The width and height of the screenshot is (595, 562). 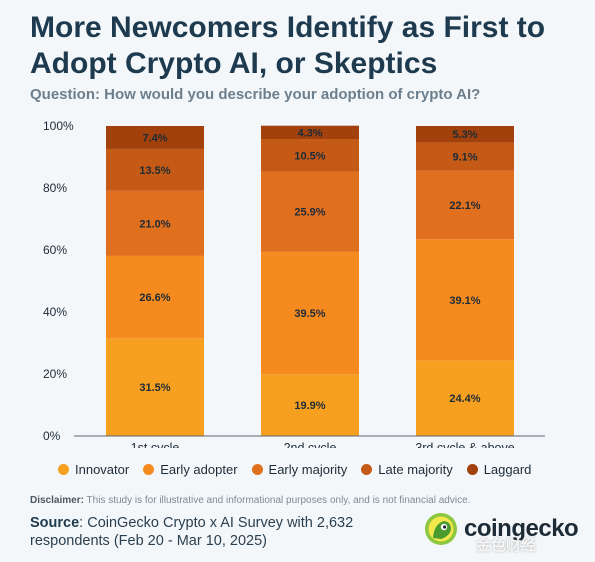 I want to click on legend-item: Early adopter, so click(x=190, y=469).